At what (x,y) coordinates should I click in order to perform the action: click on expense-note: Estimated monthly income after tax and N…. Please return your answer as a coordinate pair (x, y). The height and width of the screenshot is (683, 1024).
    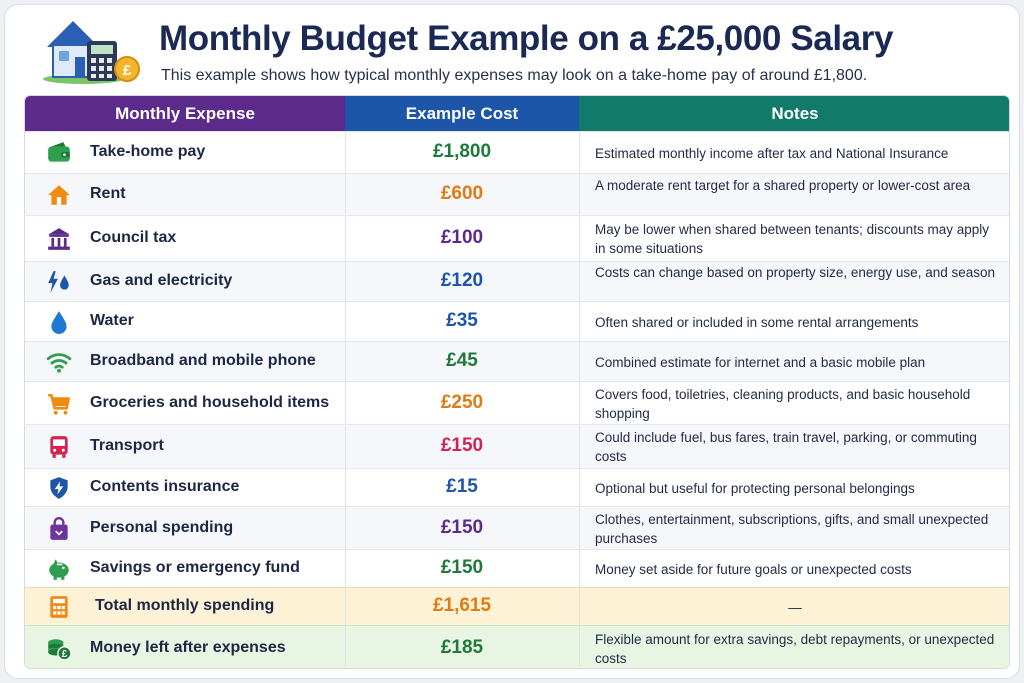
    Looking at the image, I should click on (772, 153).